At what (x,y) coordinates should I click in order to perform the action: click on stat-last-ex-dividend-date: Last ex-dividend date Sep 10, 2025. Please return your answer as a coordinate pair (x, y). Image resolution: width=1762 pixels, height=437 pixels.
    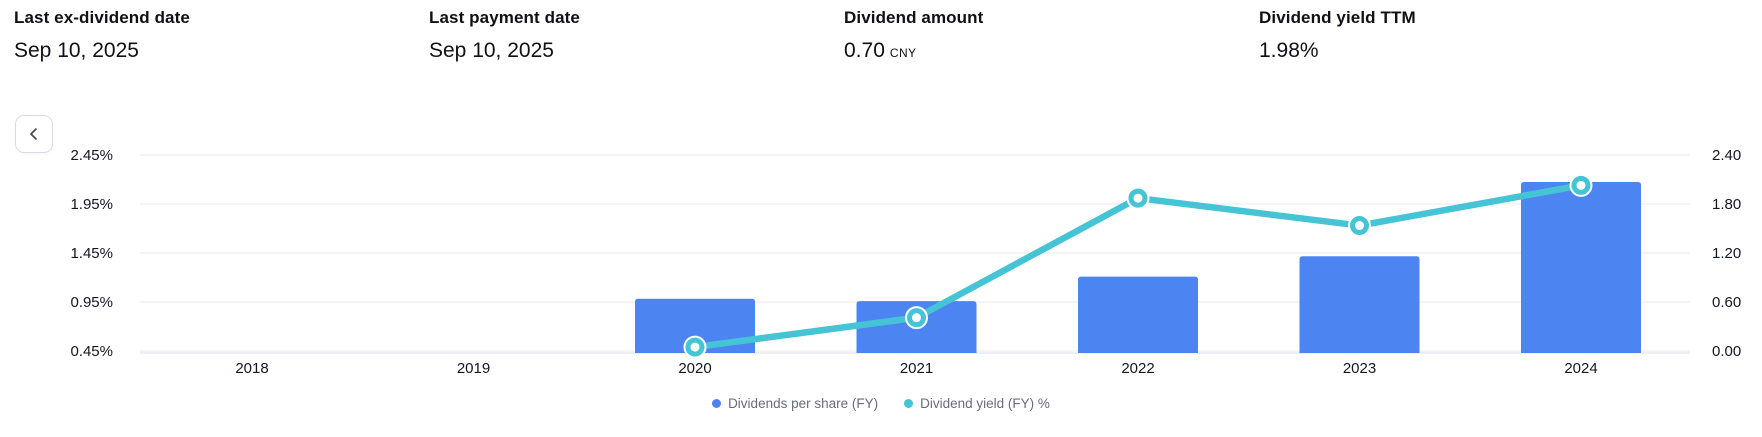
    Looking at the image, I should click on (214, 35).